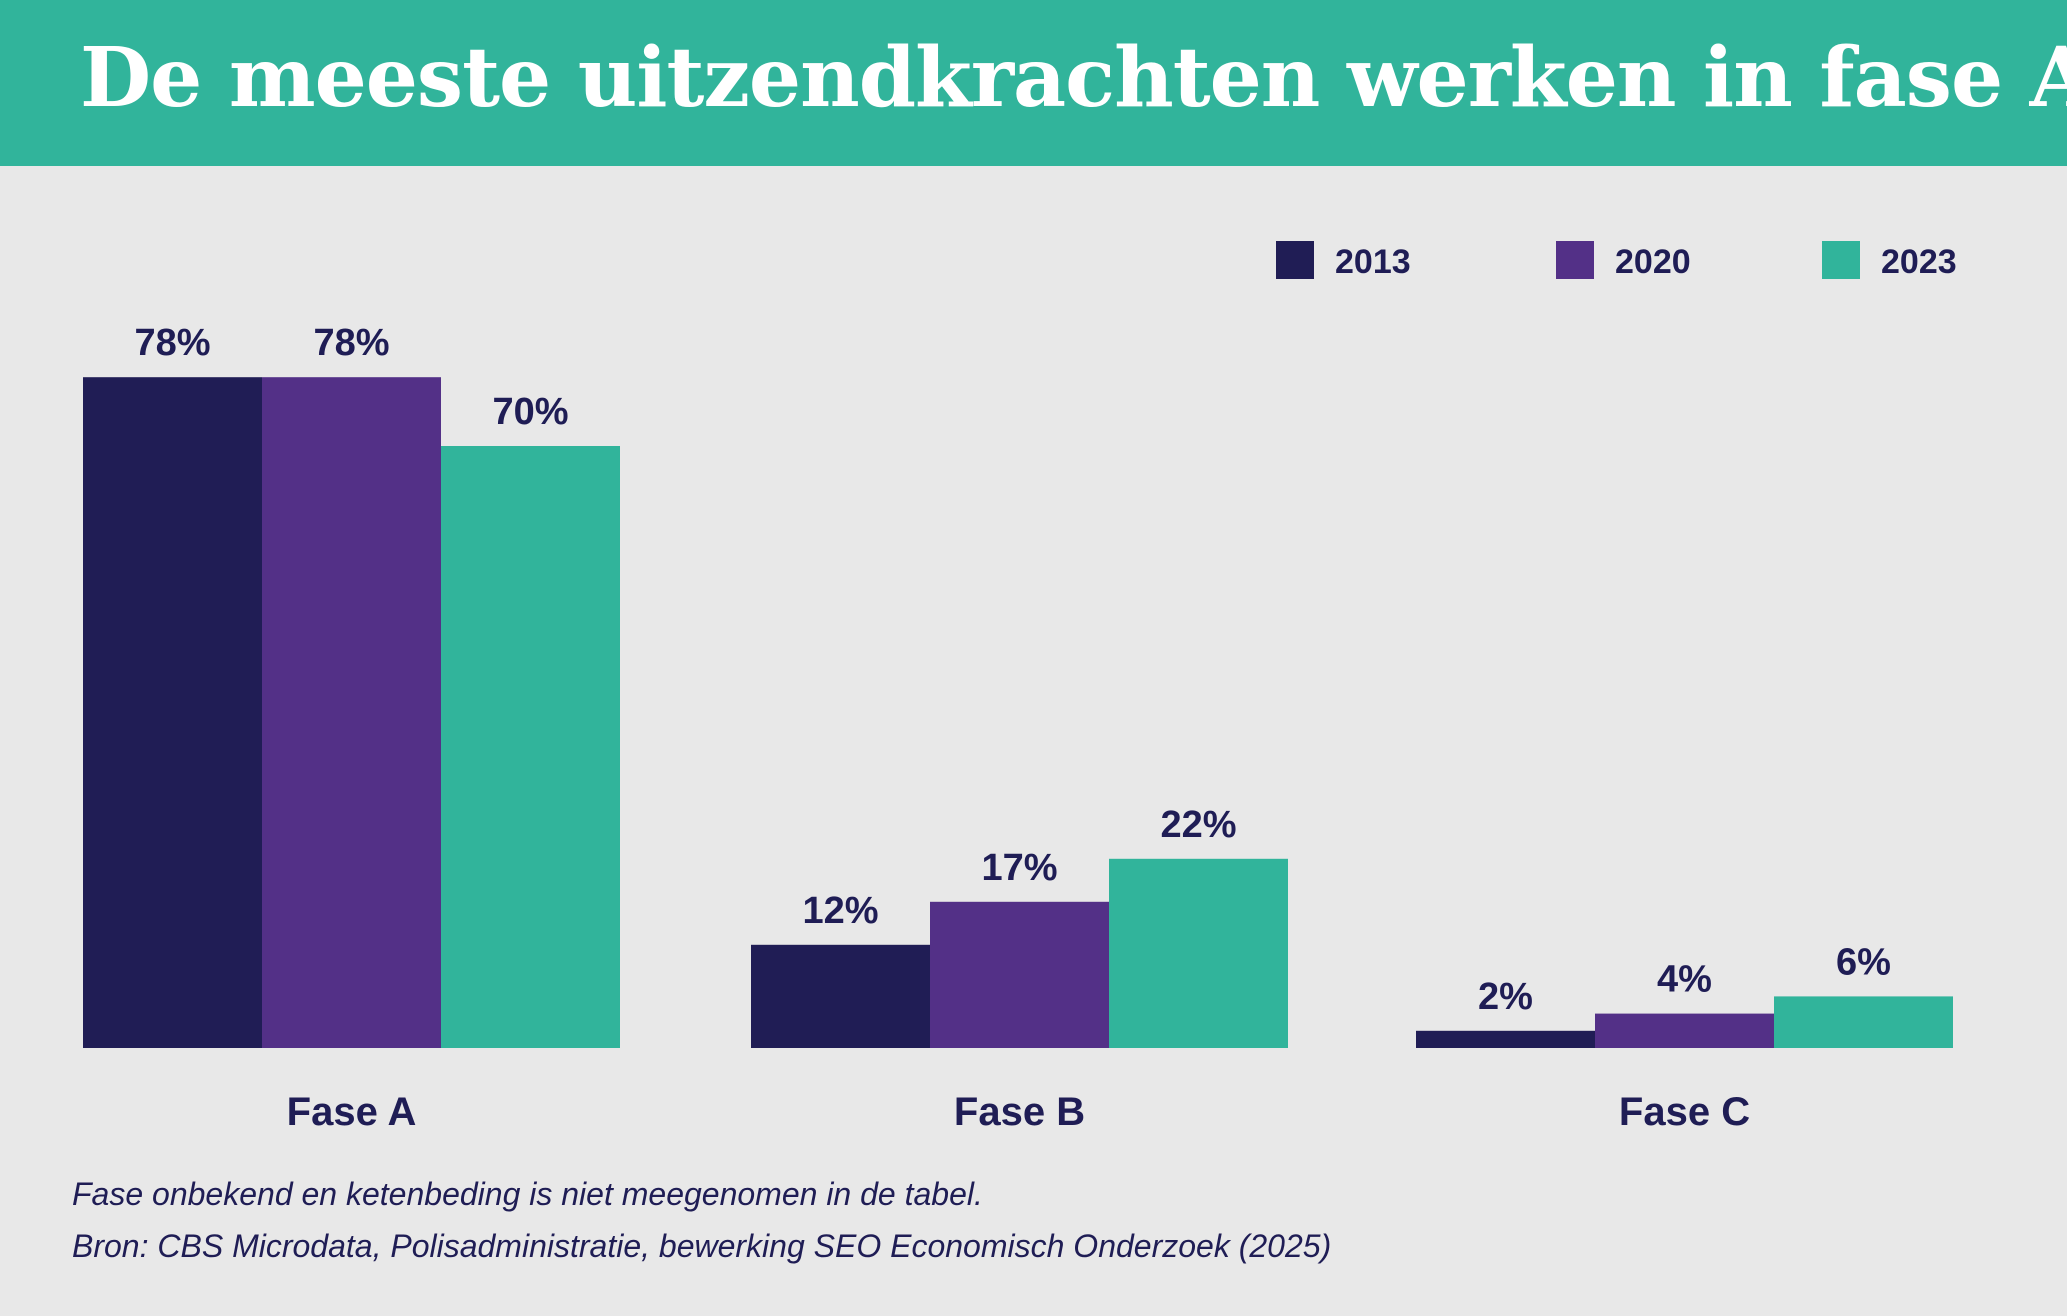 The width and height of the screenshot is (2067, 1316). What do you see at coordinates (1295, 260) in the screenshot?
I see `legend-swatch-2013` at bounding box center [1295, 260].